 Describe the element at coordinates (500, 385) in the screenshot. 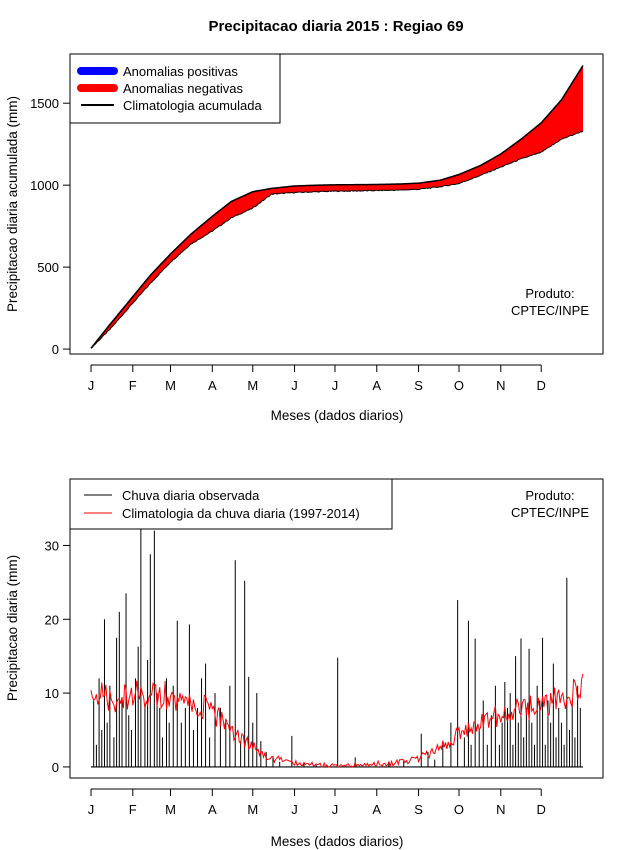

I see `cumulative-x-tick-label: N` at that location.